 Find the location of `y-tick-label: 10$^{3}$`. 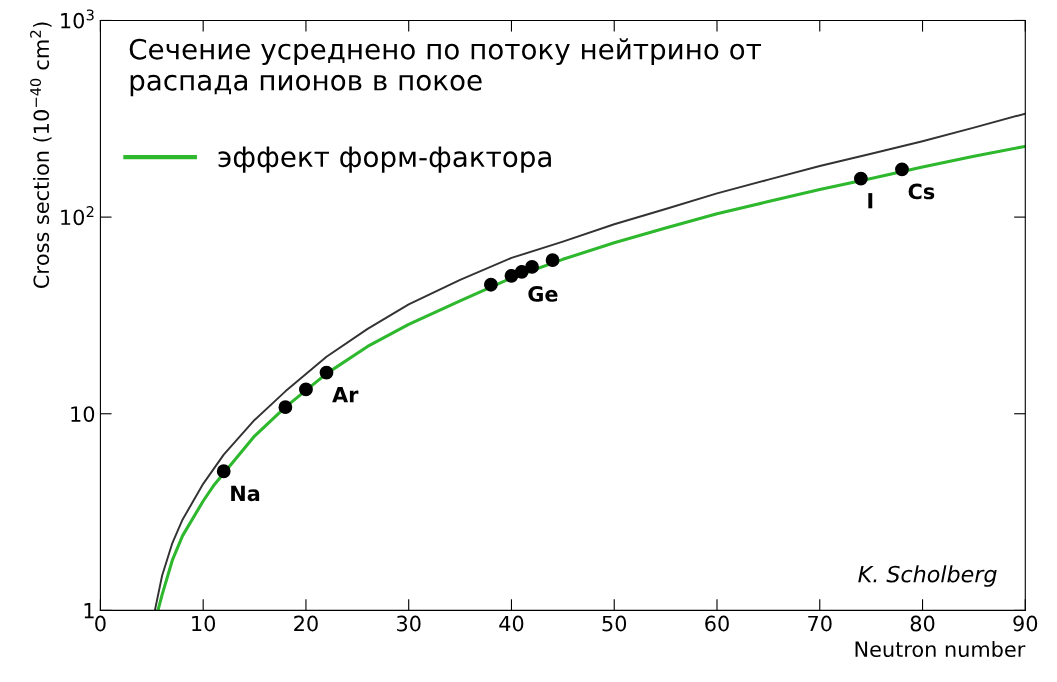

y-tick-label: 10$^{3}$ is located at coordinates (77, 19).